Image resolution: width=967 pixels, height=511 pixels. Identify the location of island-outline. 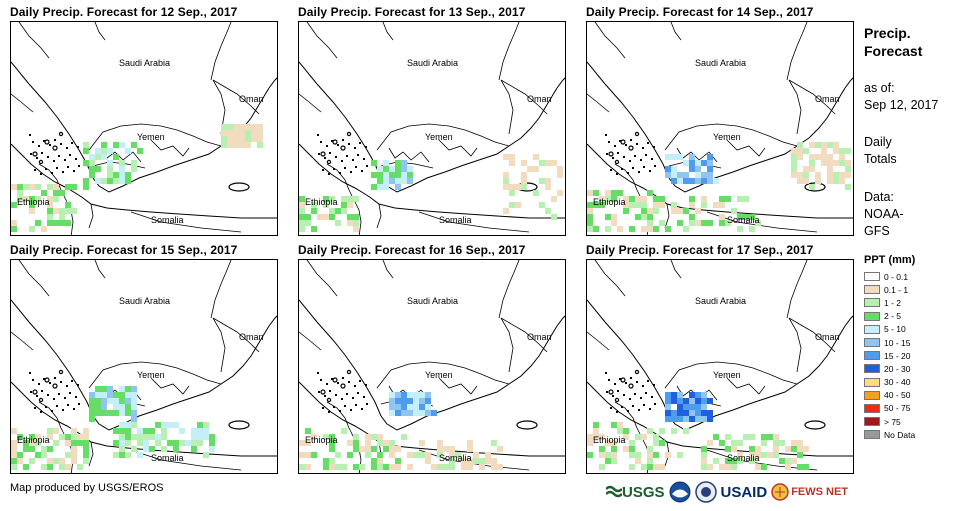
(637, 372).